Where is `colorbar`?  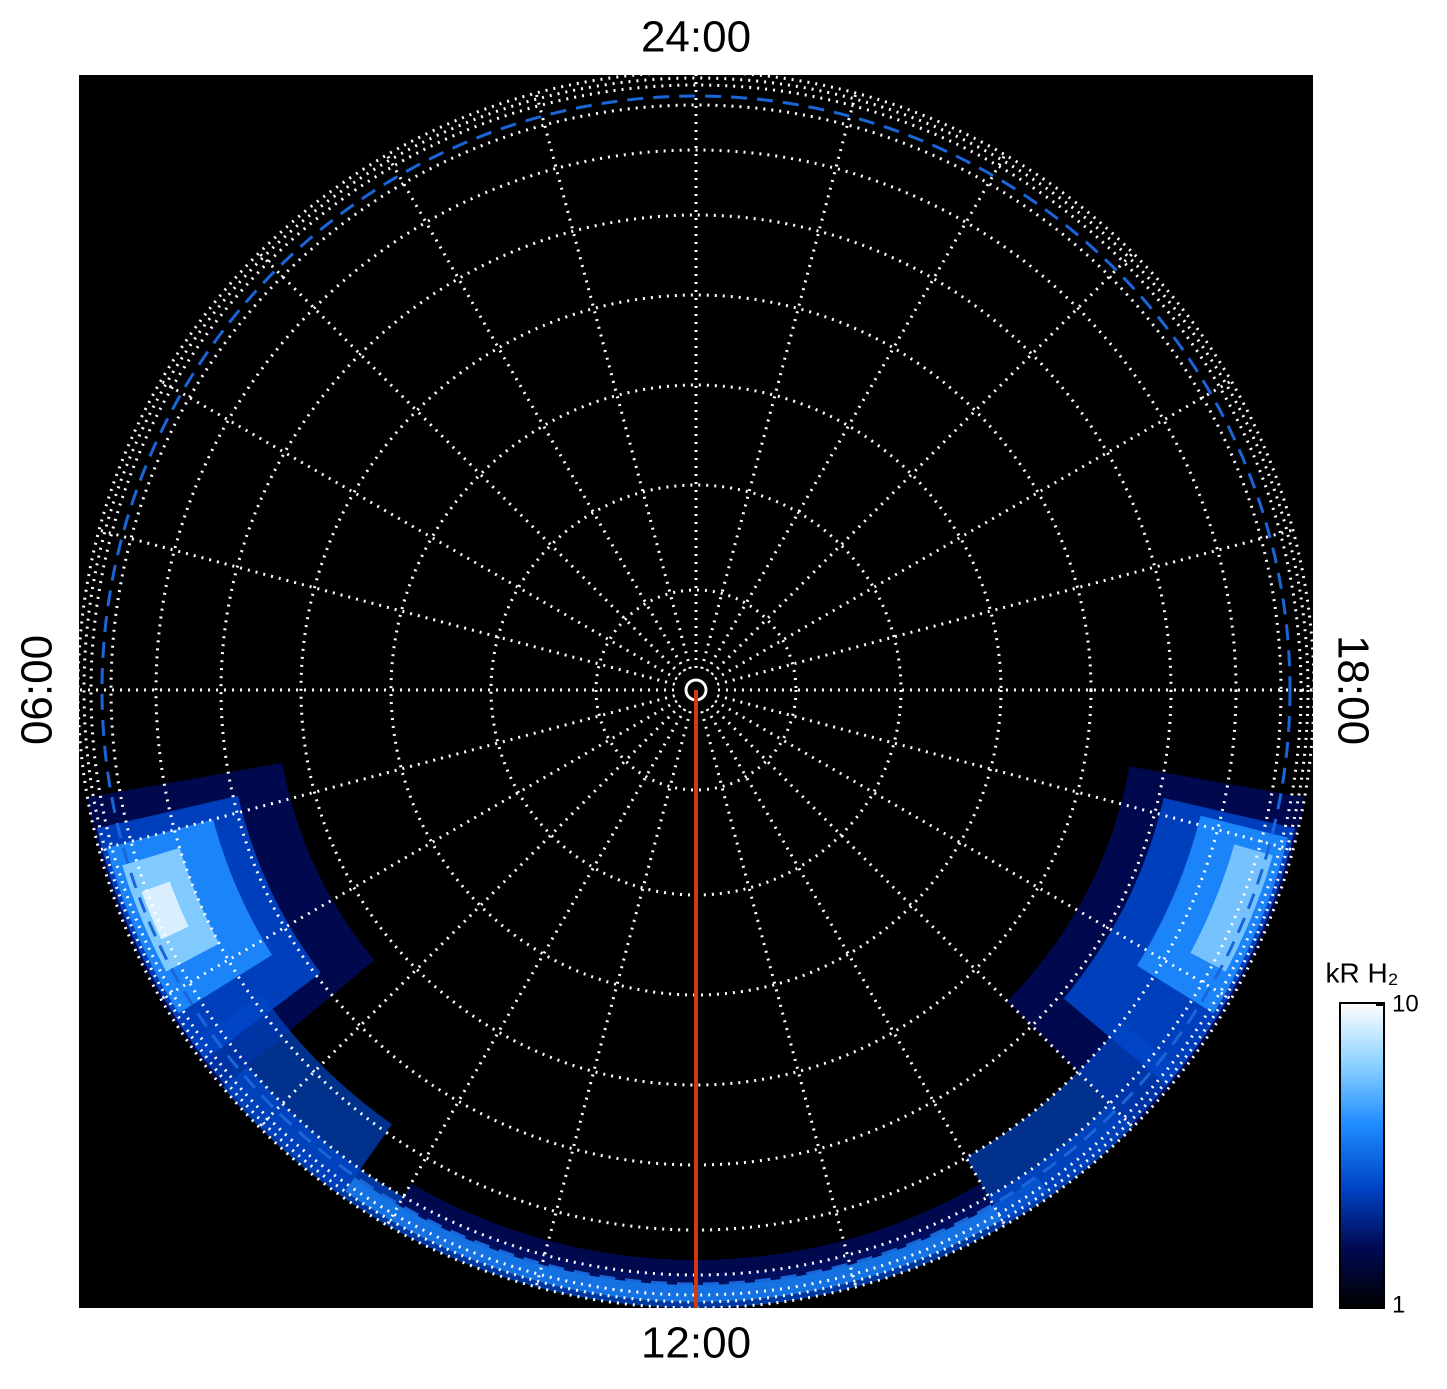 colorbar is located at coordinates (1362, 1155).